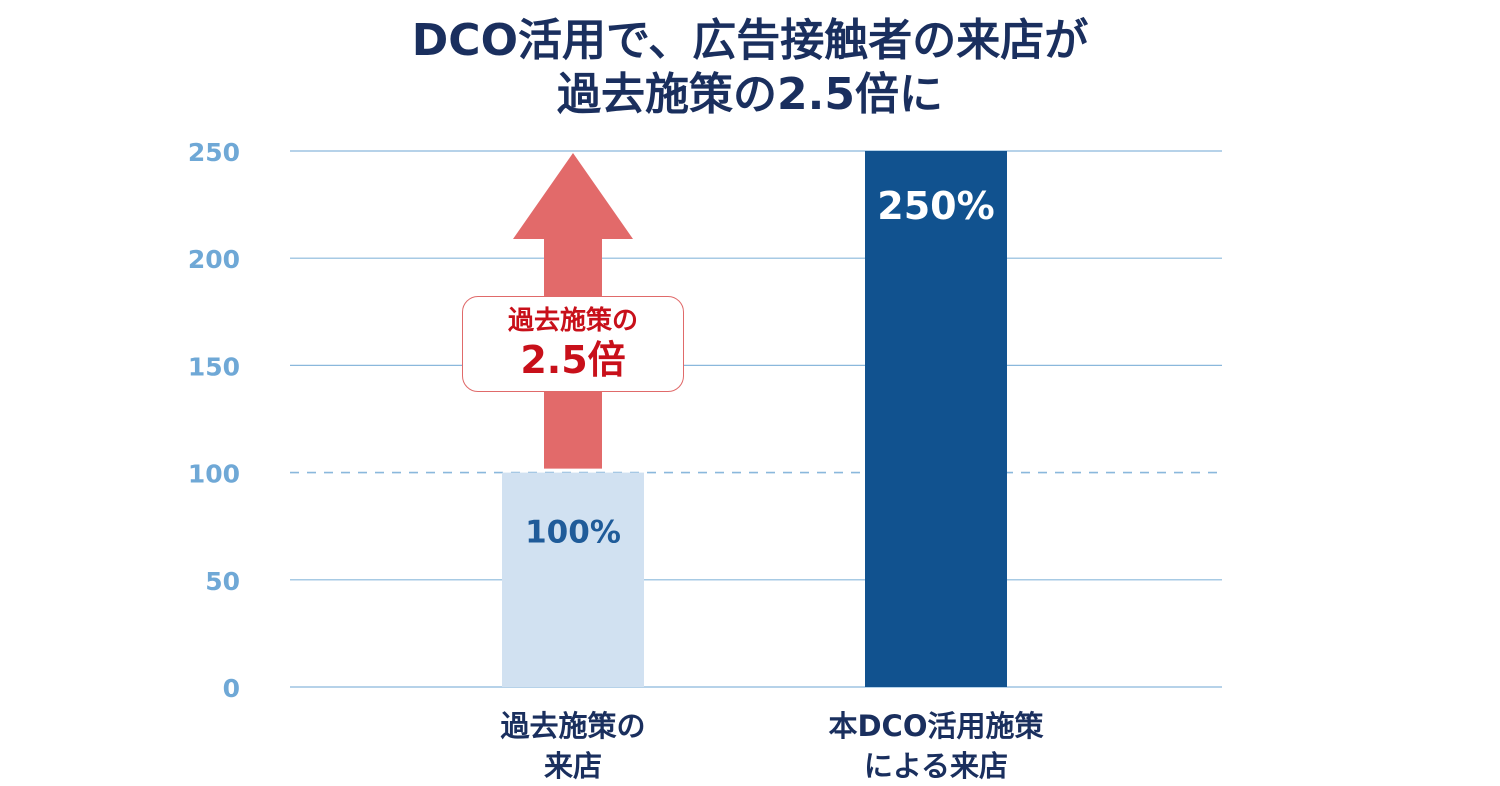 The image size is (1500, 786). What do you see at coordinates (573, 533) in the screenshot?
I see `bar-past-label: 100%` at bounding box center [573, 533].